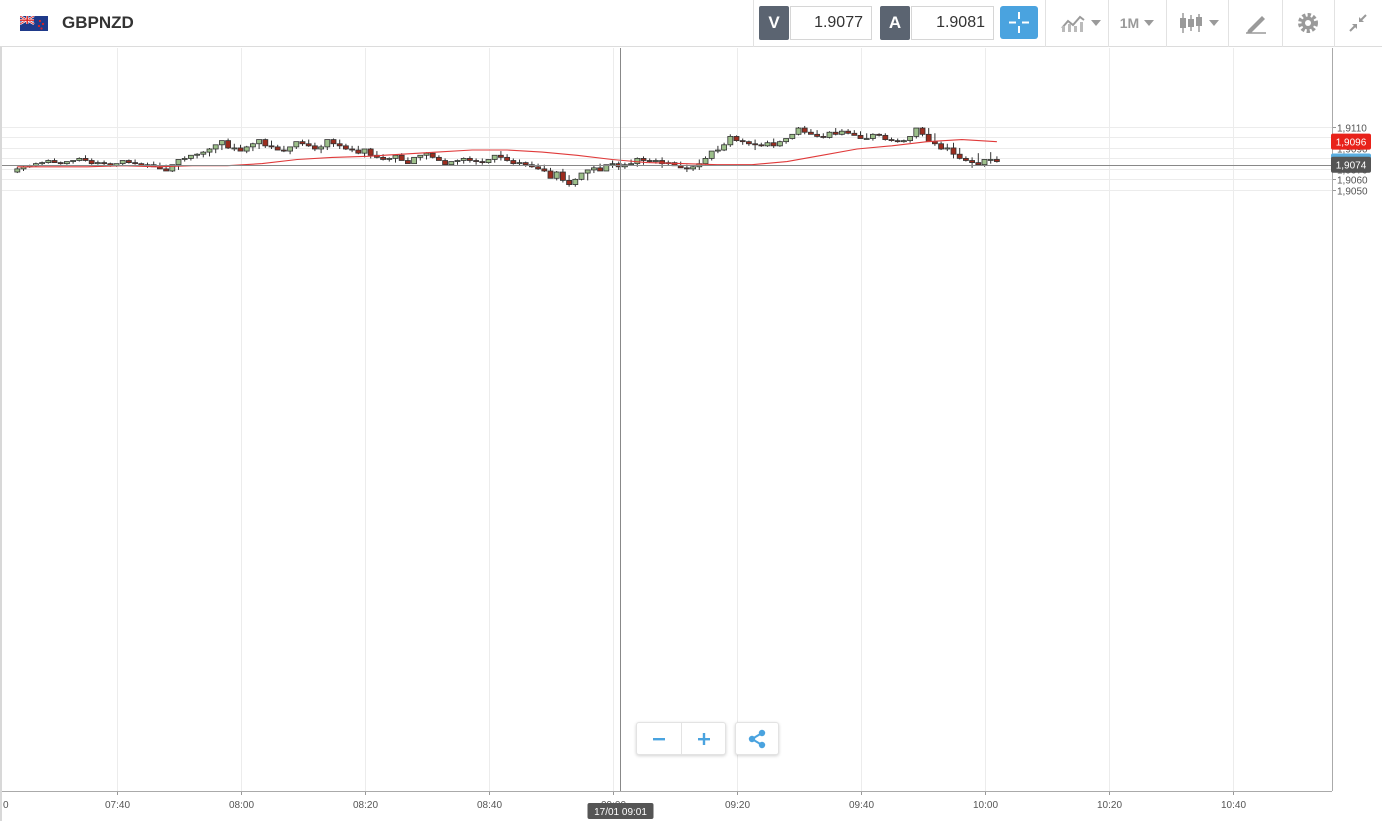 The height and width of the screenshot is (821, 1382). What do you see at coordinates (1351, 164) in the screenshot?
I see `crosshair-price-badge` at bounding box center [1351, 164].